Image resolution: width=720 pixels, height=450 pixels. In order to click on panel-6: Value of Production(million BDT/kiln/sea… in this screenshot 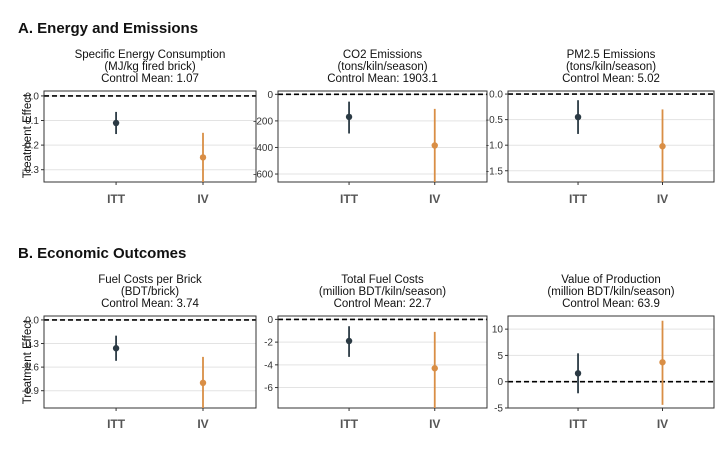, I will do `click(603, 352)`.